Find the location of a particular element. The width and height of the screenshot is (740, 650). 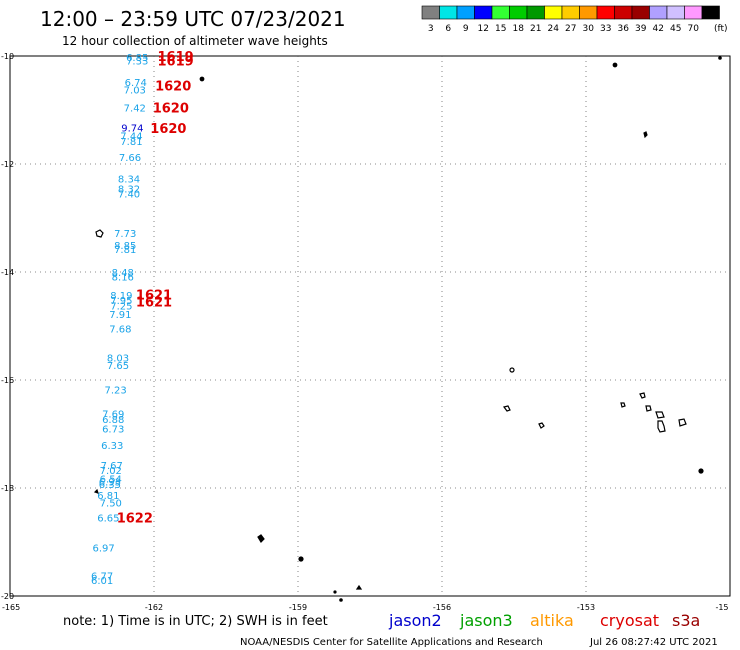

wave-height-value: 8.32 is located at coordinates (129, 189).